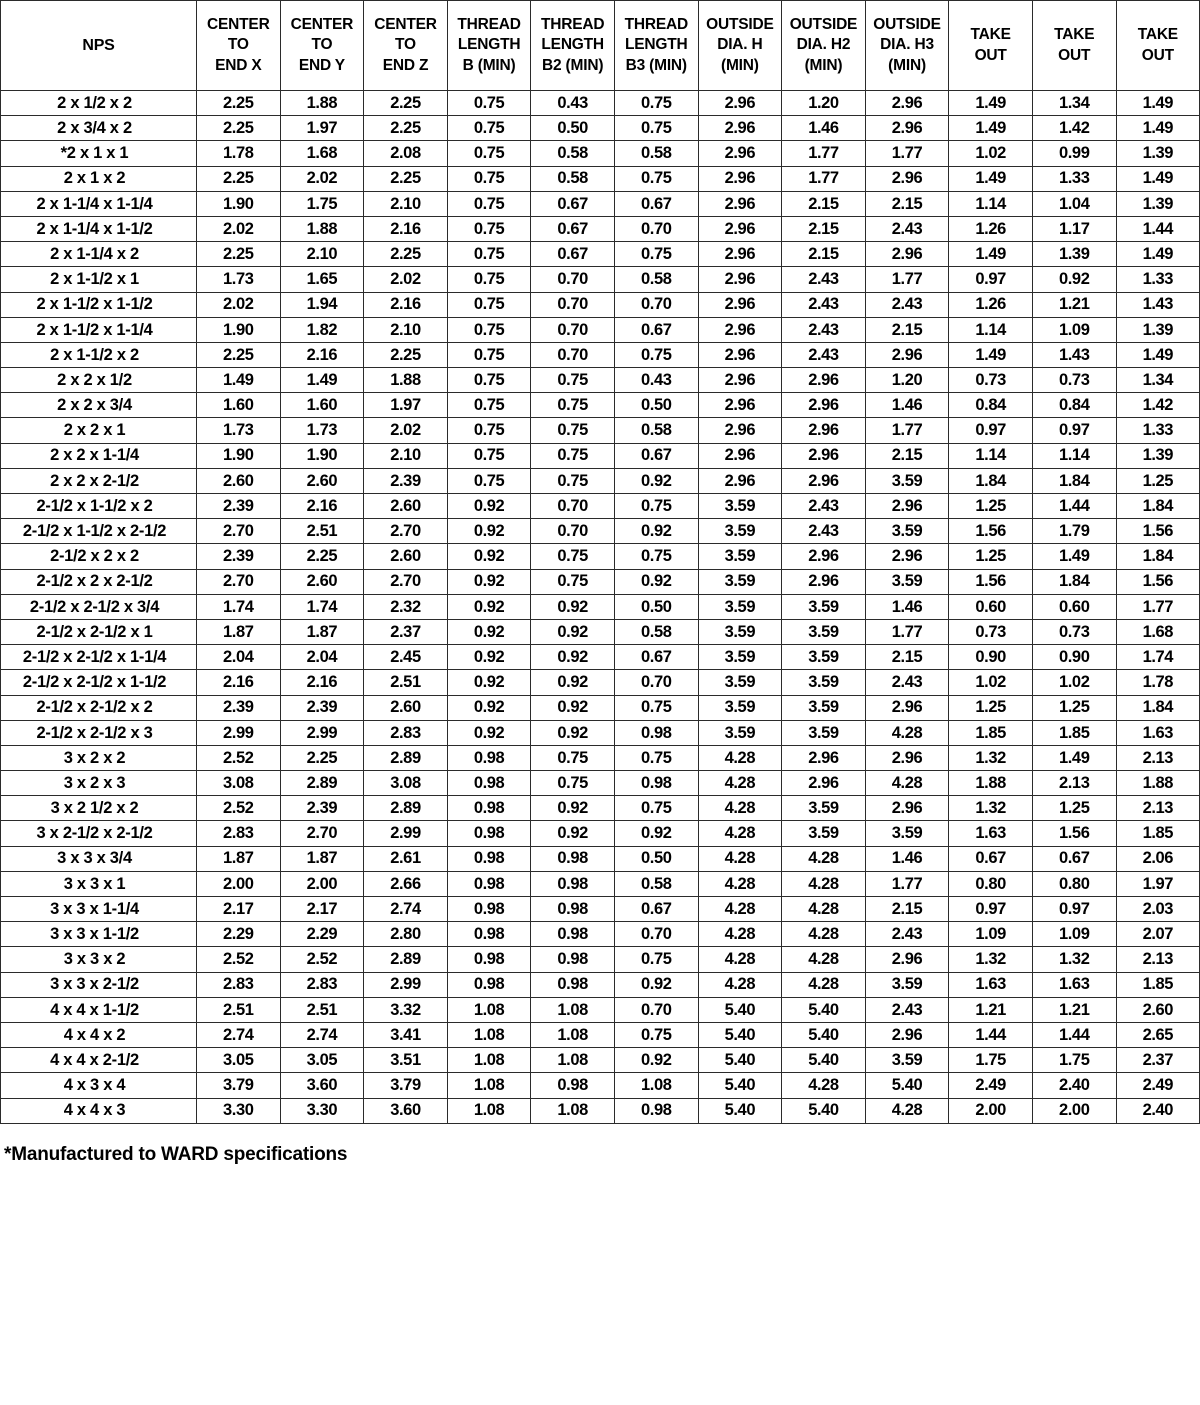 Image resolution: width=1200 pixels, height=1405 pixels. What do you see at coordinates (238, 732) in the screenshot?
I see `value-cell-center_to_end_x: 2.99` at bounding box center [238, 732].